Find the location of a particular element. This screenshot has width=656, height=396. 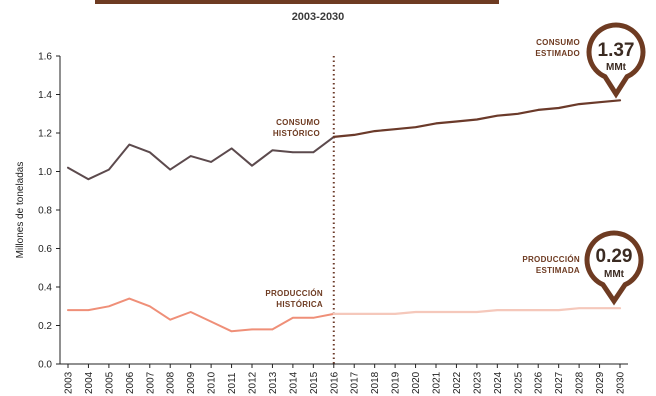

series-line-produccion-est is located at coordinates (477, 311).